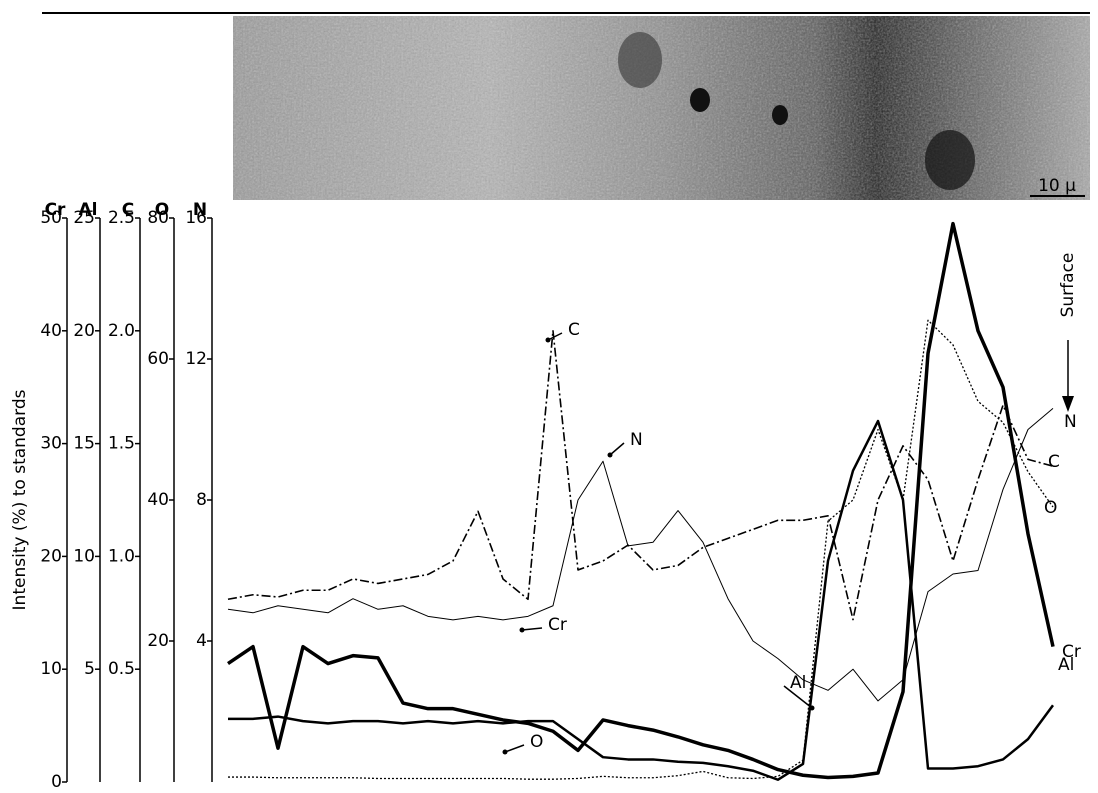 Image resolution: width=1098 pixels, height=793 pixels. Describe the element at coordinates (1054, 462) in the screenshot. I see `series-end-label: C` at that location.